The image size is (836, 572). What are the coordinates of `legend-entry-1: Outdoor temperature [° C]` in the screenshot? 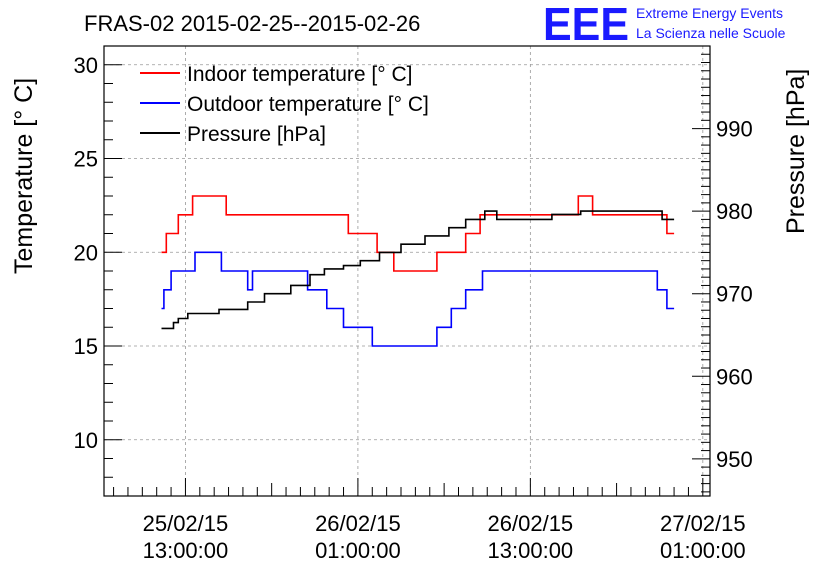 It's located at (308, 104).